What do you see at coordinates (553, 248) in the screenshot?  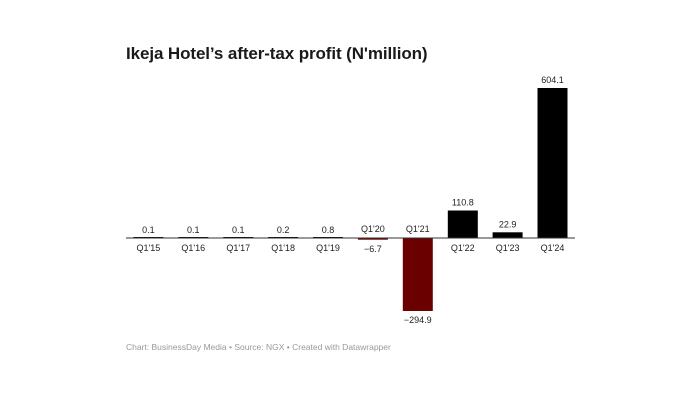 I see `category-label-Q1'24: Q1'24` at bounding box center [553, 248].